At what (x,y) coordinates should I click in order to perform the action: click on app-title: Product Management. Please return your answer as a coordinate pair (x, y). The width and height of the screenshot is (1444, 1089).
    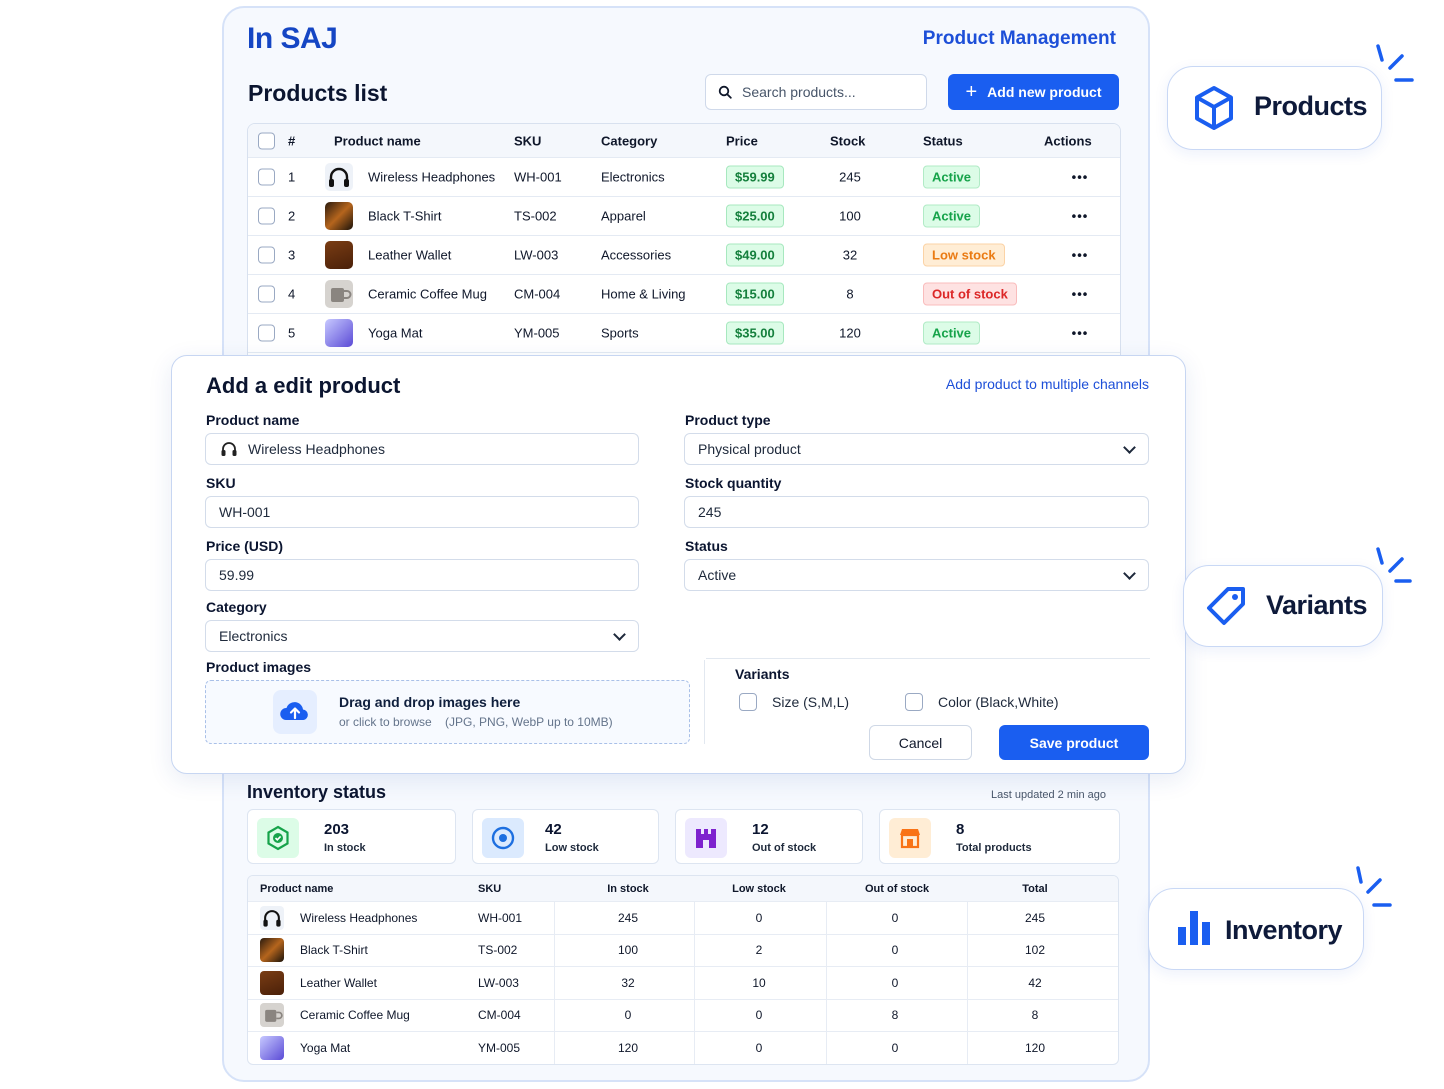
    Looking at the image, I should click on (1019, 38).